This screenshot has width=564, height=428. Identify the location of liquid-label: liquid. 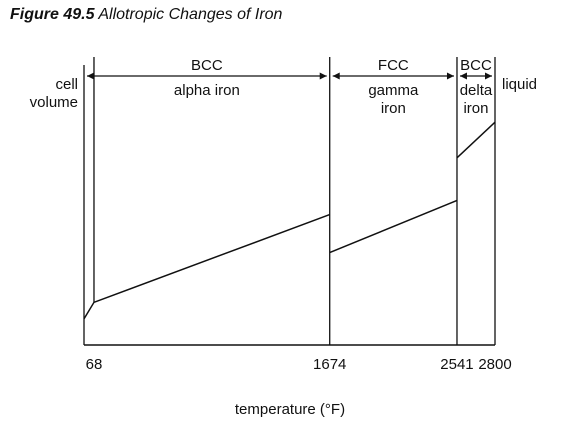
(519, 84).